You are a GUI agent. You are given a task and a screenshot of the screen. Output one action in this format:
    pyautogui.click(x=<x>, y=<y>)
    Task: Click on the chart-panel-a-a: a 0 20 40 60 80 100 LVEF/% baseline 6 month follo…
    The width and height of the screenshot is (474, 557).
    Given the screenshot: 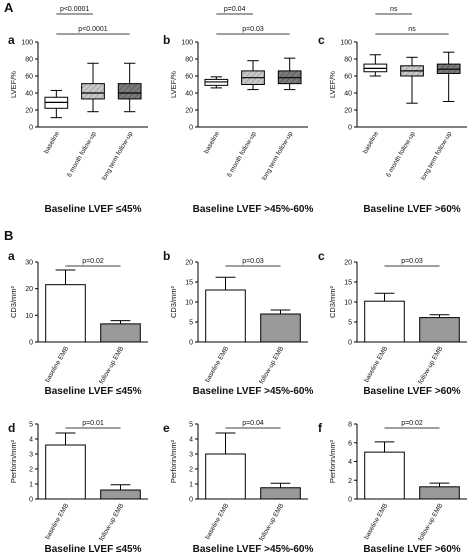 What is the action you would take?
    pyautogui.click(x=78, y=110)
    